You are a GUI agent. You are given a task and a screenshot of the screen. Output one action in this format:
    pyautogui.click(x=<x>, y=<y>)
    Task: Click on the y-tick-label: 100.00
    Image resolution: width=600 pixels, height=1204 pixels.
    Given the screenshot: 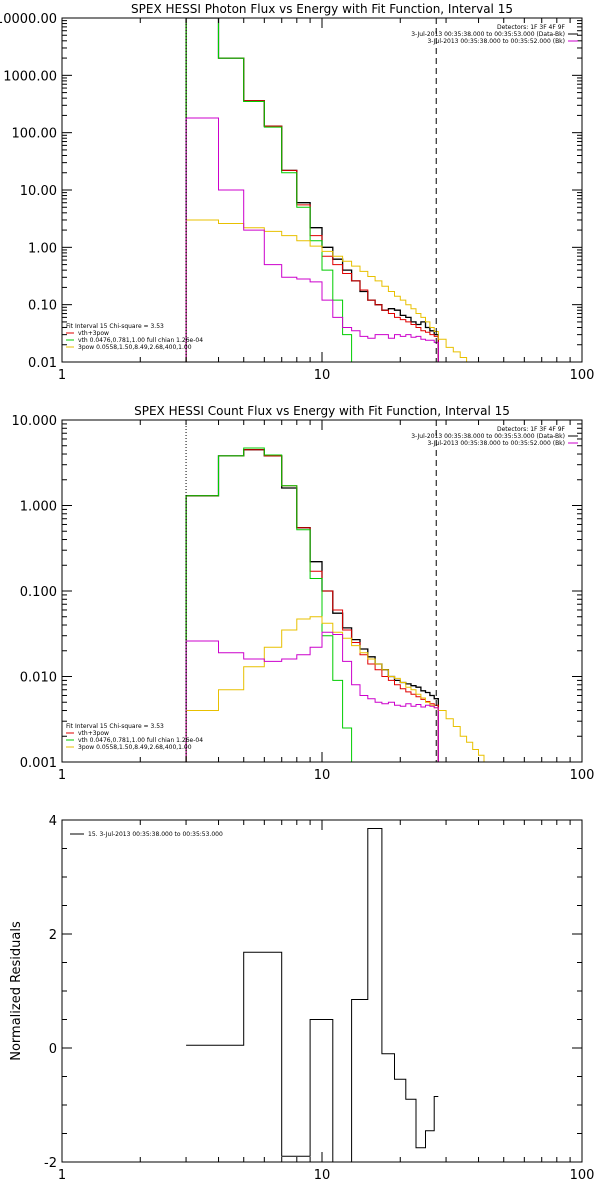 What is the action you would take?
    pyautogui.click(x=35, y=134)
    